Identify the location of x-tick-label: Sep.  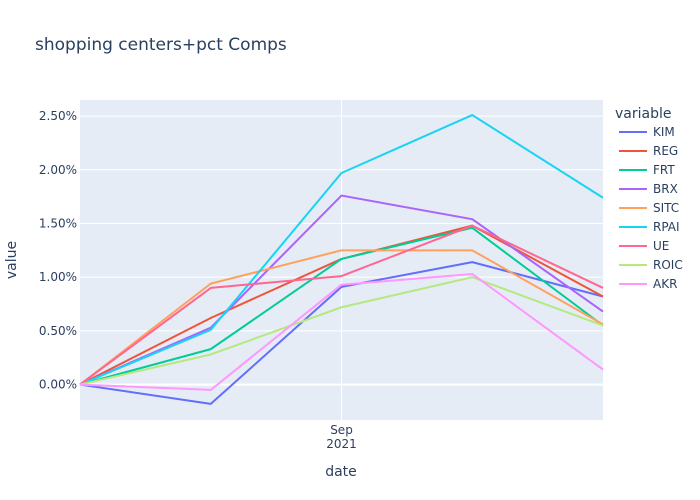
(341, 430).